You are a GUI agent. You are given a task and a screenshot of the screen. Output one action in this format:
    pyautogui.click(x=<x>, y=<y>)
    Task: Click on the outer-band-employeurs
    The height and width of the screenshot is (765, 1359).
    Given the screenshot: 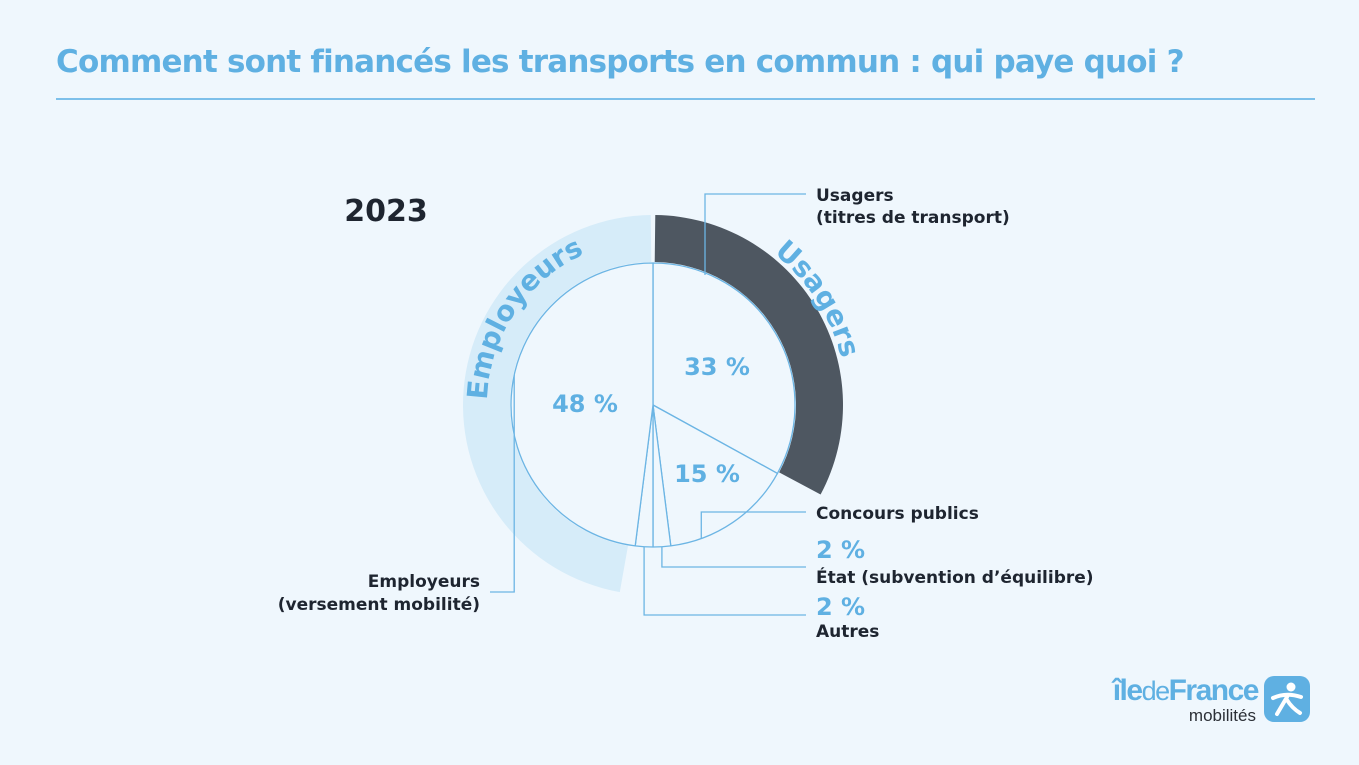 What is the action you would take?
    pyautogui.click(x=557, y=404)
    